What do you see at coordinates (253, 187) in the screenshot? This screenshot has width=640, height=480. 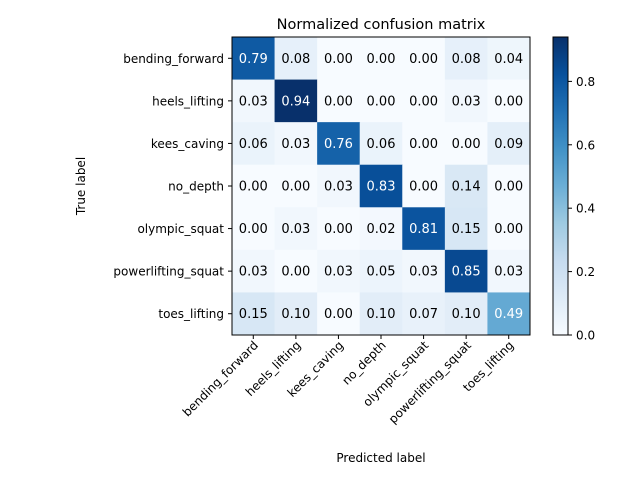 I see `cell-value-r3-c0: 0.00` at bounding box center [253, 187].